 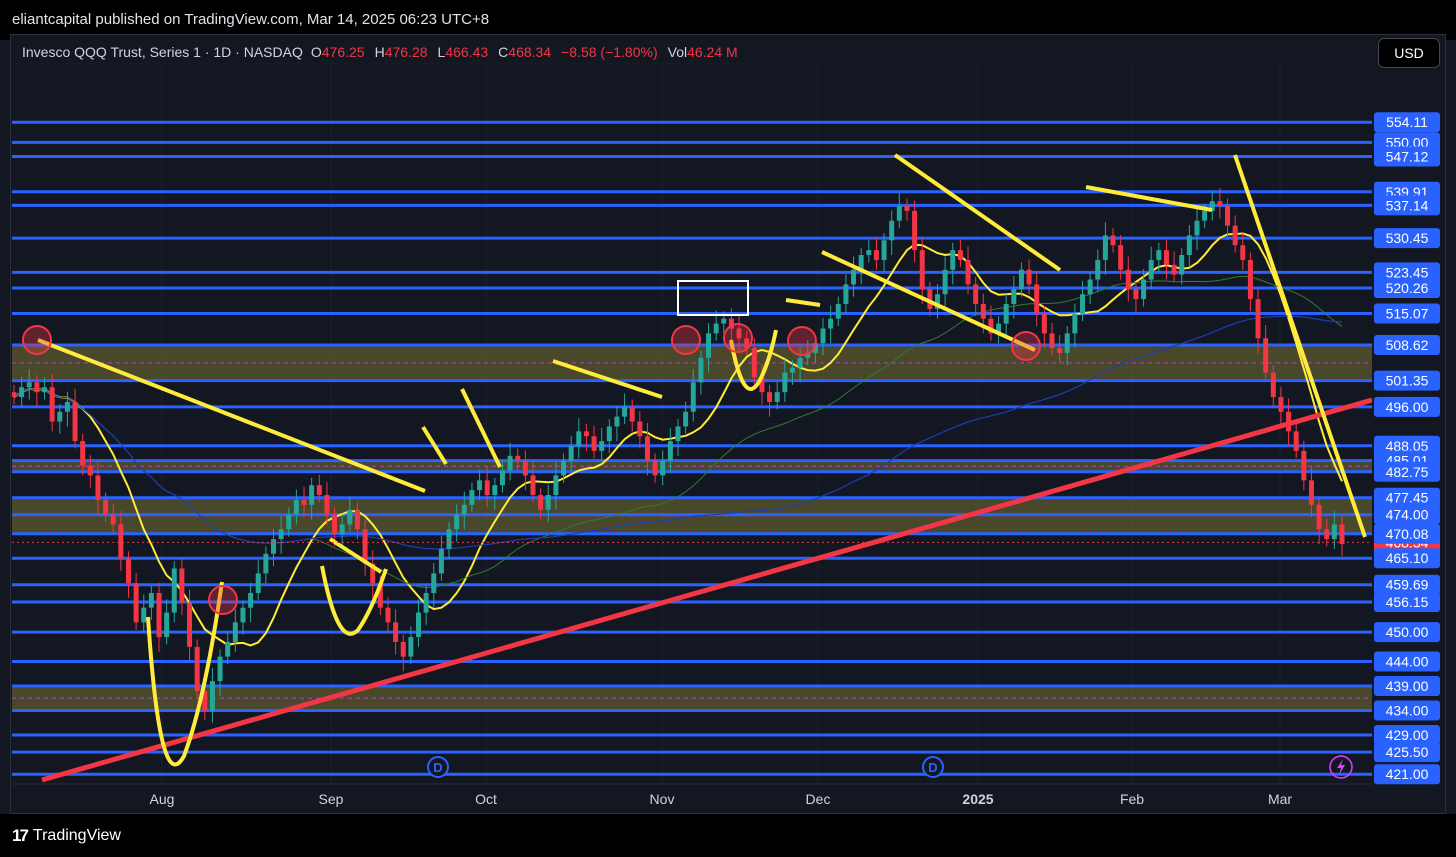 I want to click on price-label: 477.45, so click(x=1407, y=498).